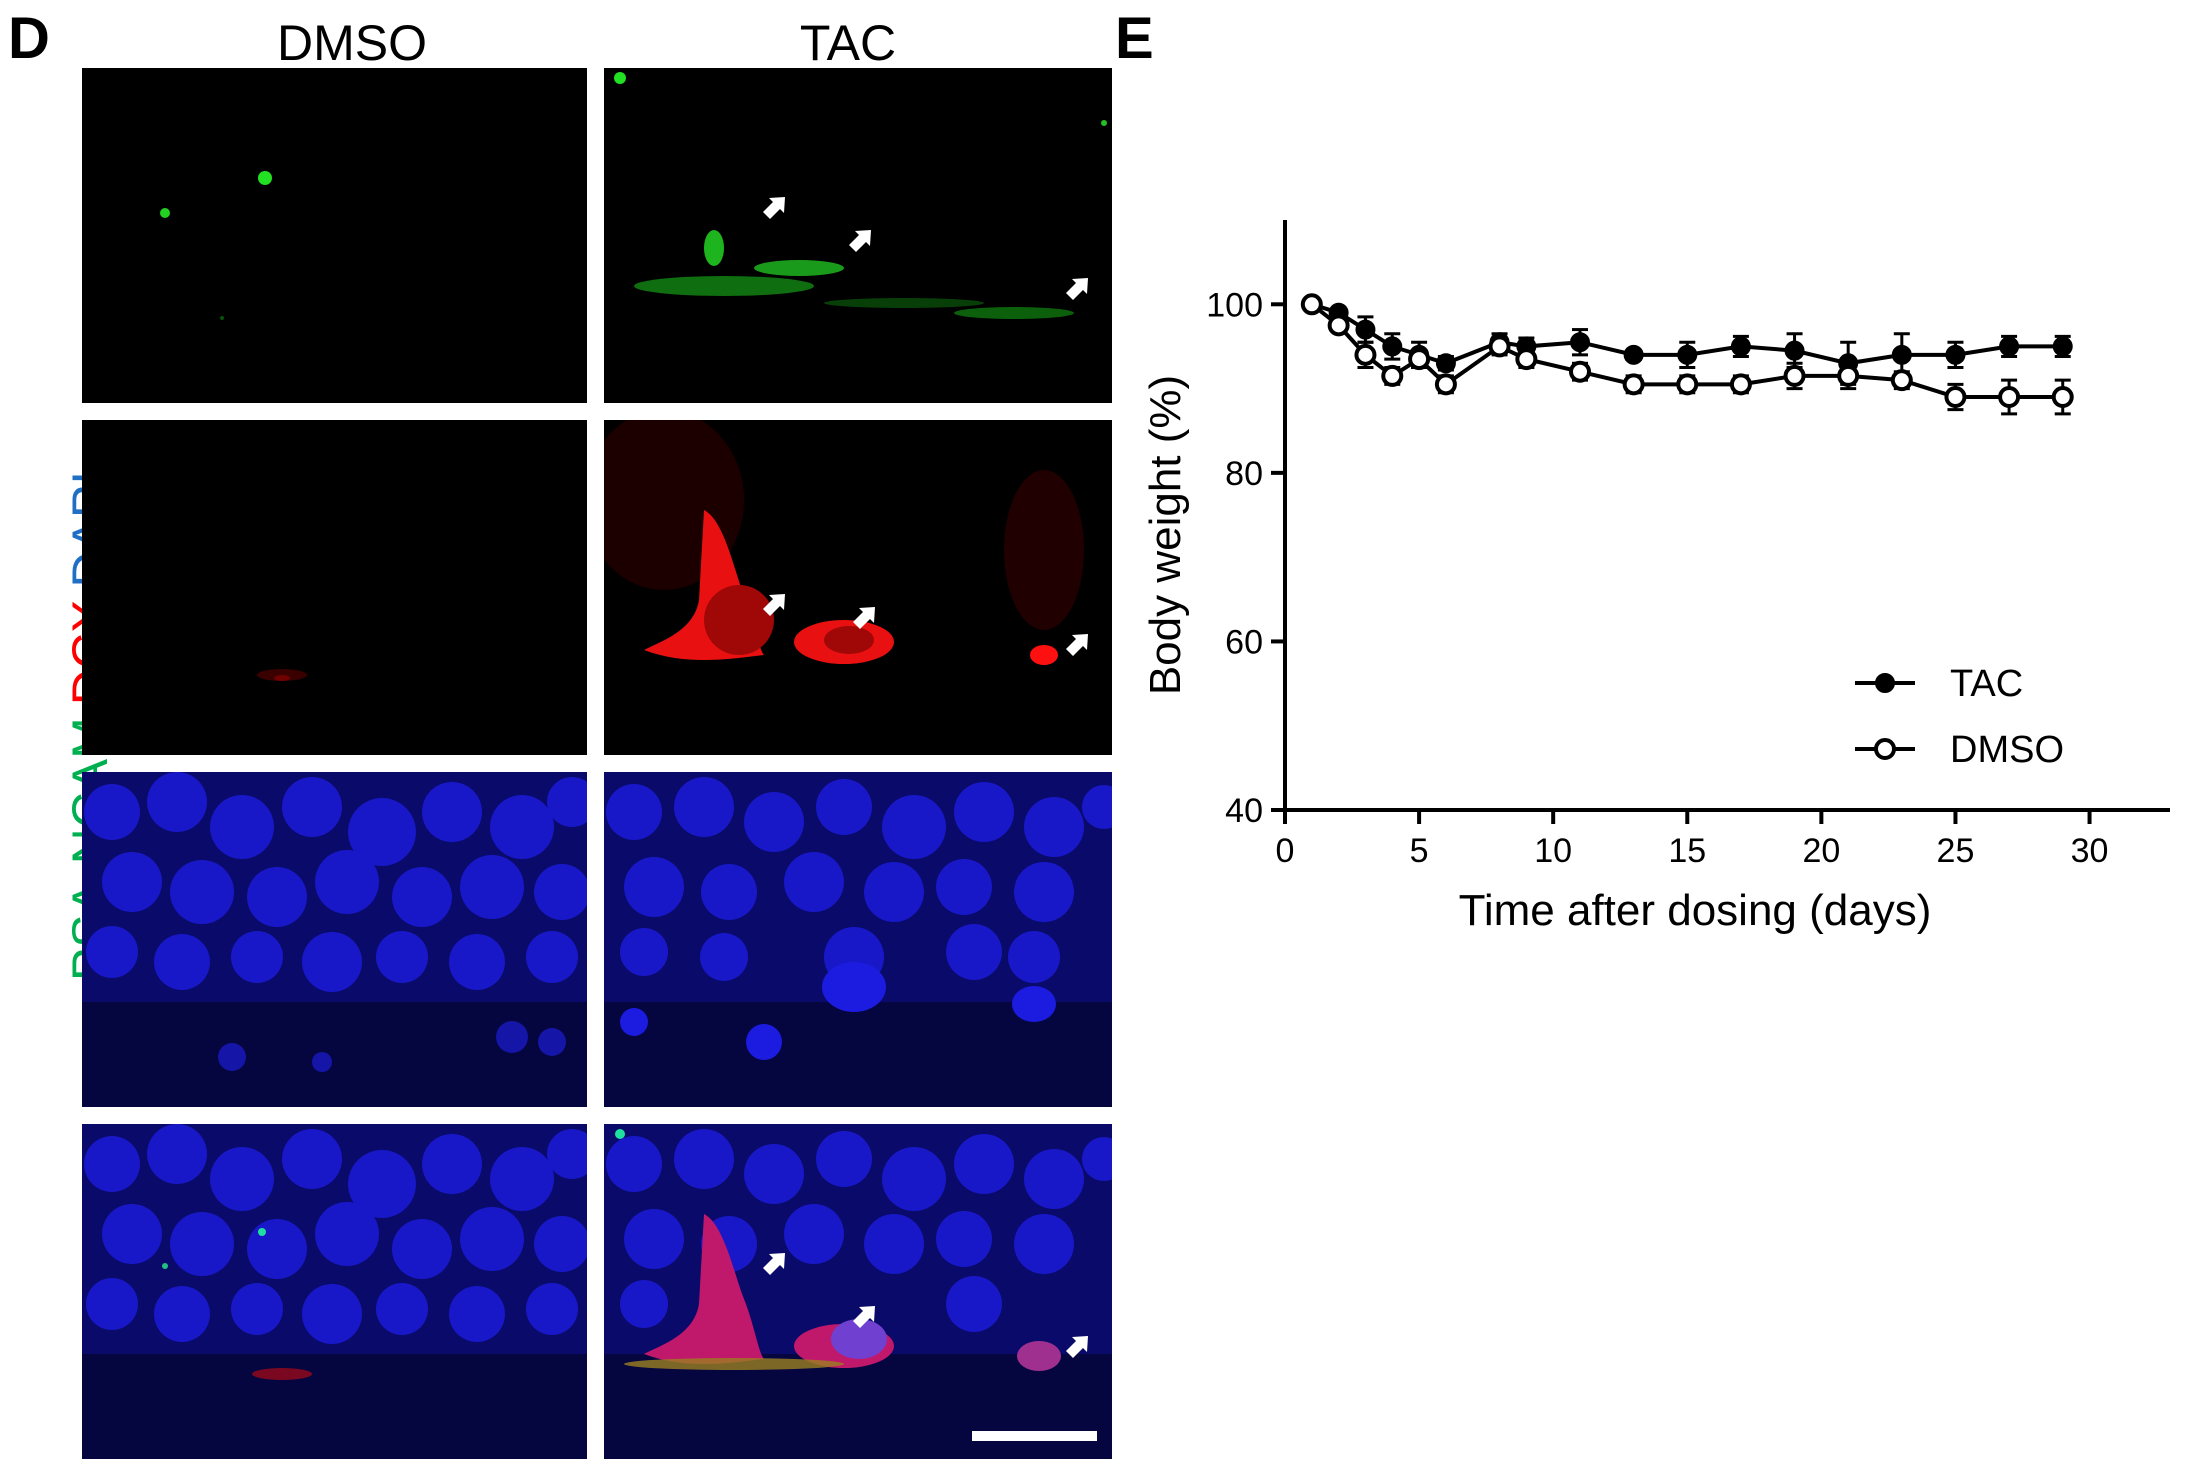  I want to click on micrograph-tac-merge, so click(858, 1291).